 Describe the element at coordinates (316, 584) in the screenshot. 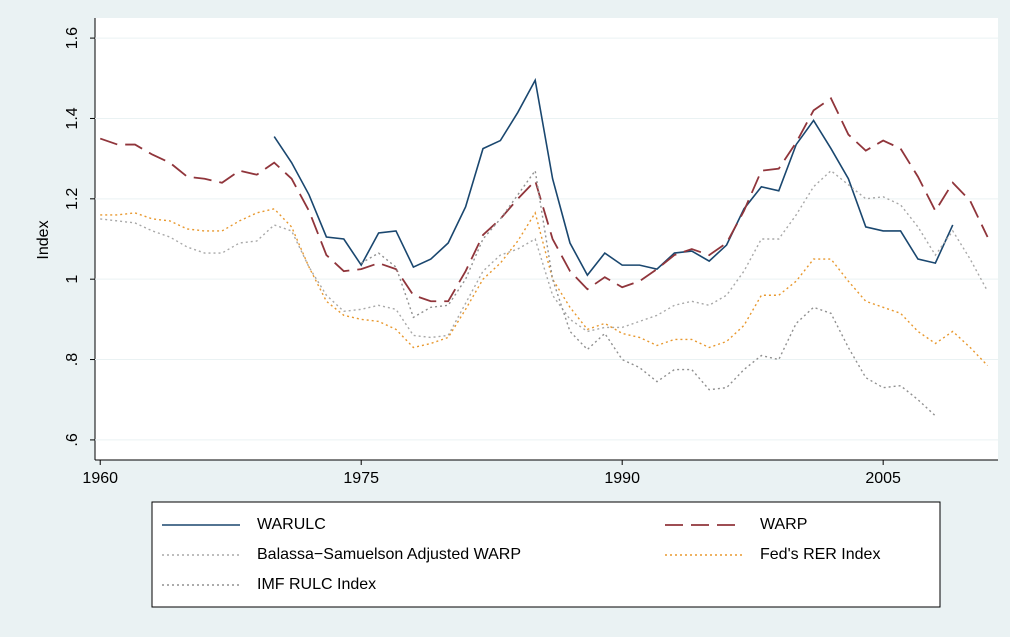

I see `legend-label: IMF RULC Index` at that location.